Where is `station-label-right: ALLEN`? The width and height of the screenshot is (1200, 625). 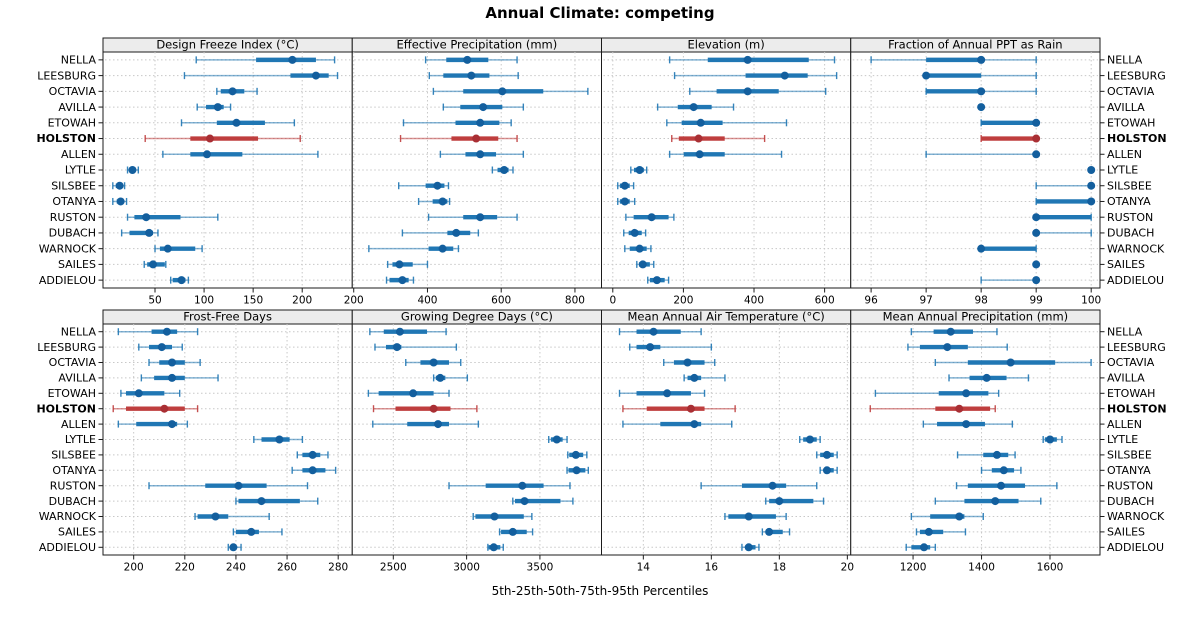 station-label-right: ALLEN is located at coordinates (1124, 154).